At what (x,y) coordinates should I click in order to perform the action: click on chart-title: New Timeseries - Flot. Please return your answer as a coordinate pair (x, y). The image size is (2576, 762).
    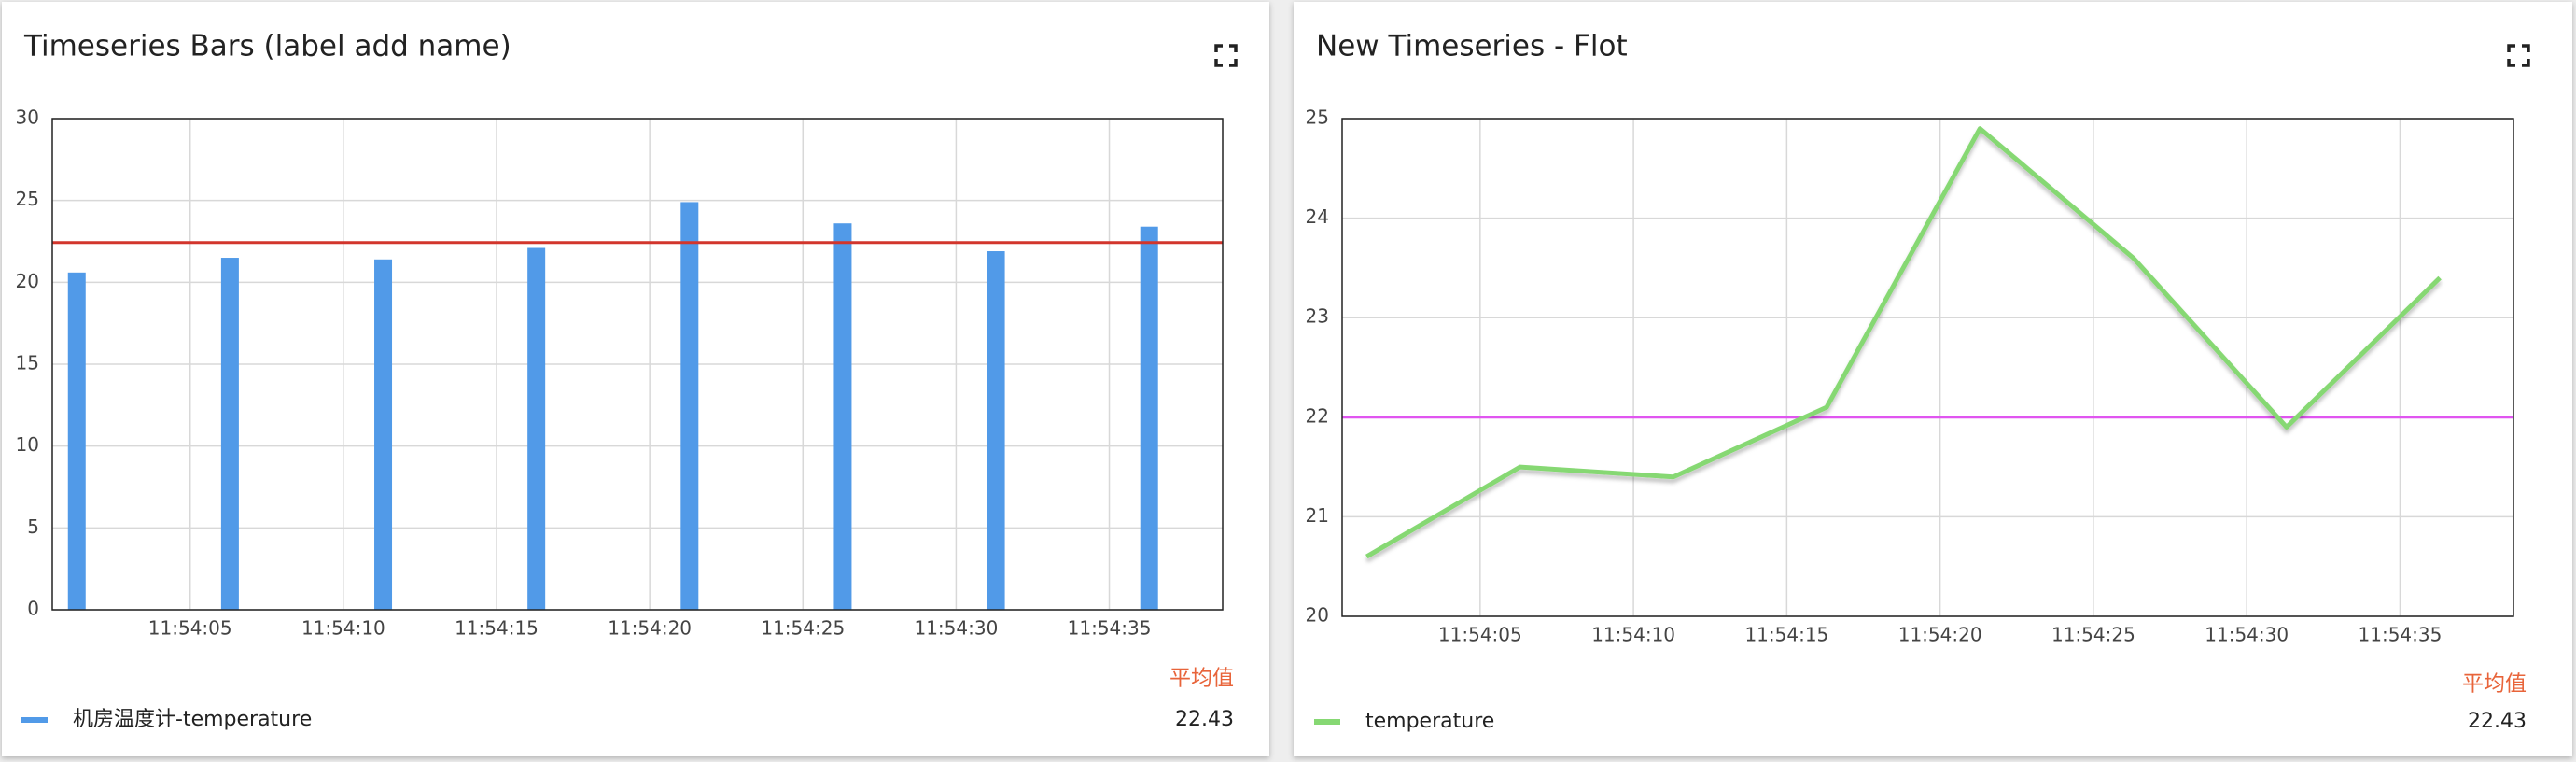
    Looking at the image, I should click on (1472, 47).